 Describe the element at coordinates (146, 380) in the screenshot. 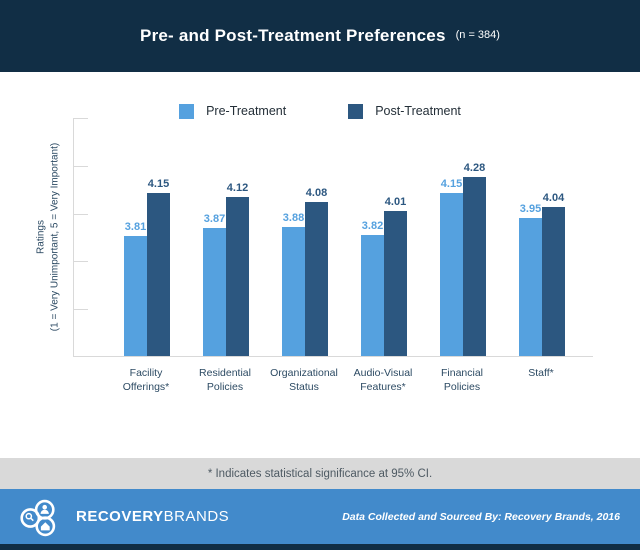

I see `x-axis-label: Facility Offerings*` at that location.